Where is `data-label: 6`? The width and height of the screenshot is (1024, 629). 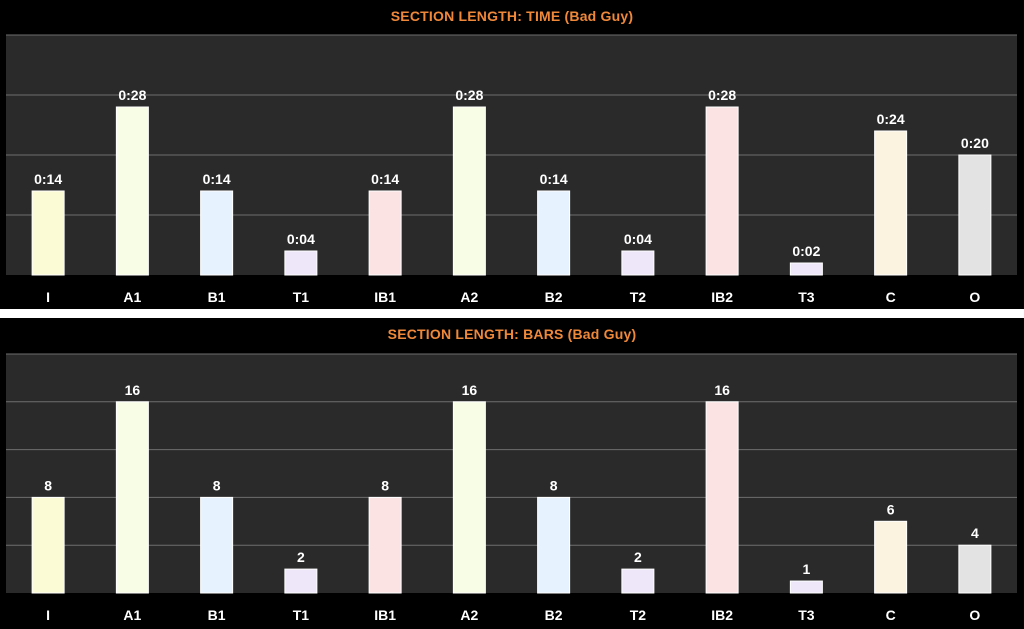 data-label: 6 is located at coordinates (891, 509).